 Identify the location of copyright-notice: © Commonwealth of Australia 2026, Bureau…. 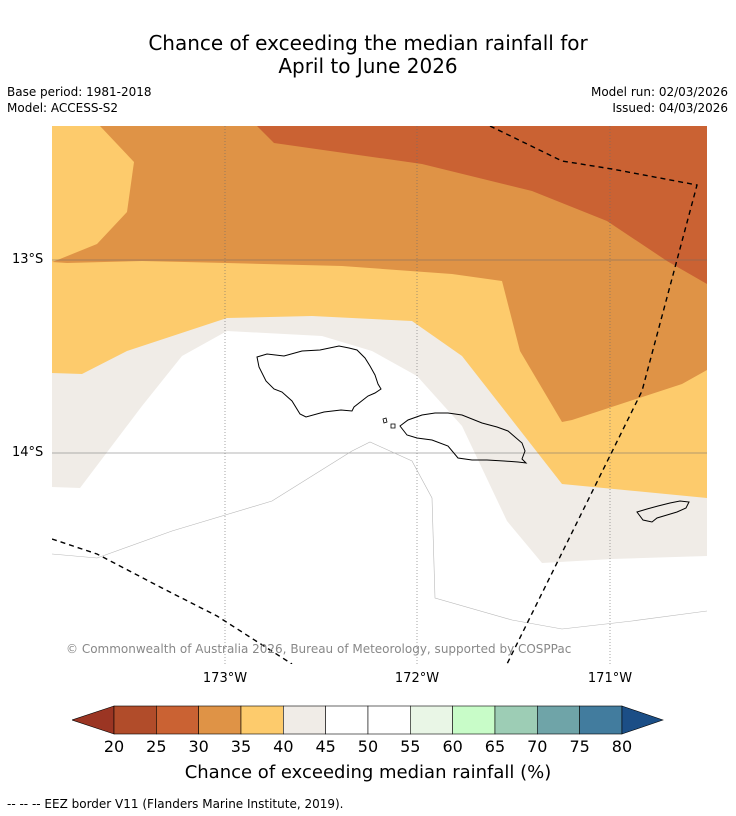
(318, 649).